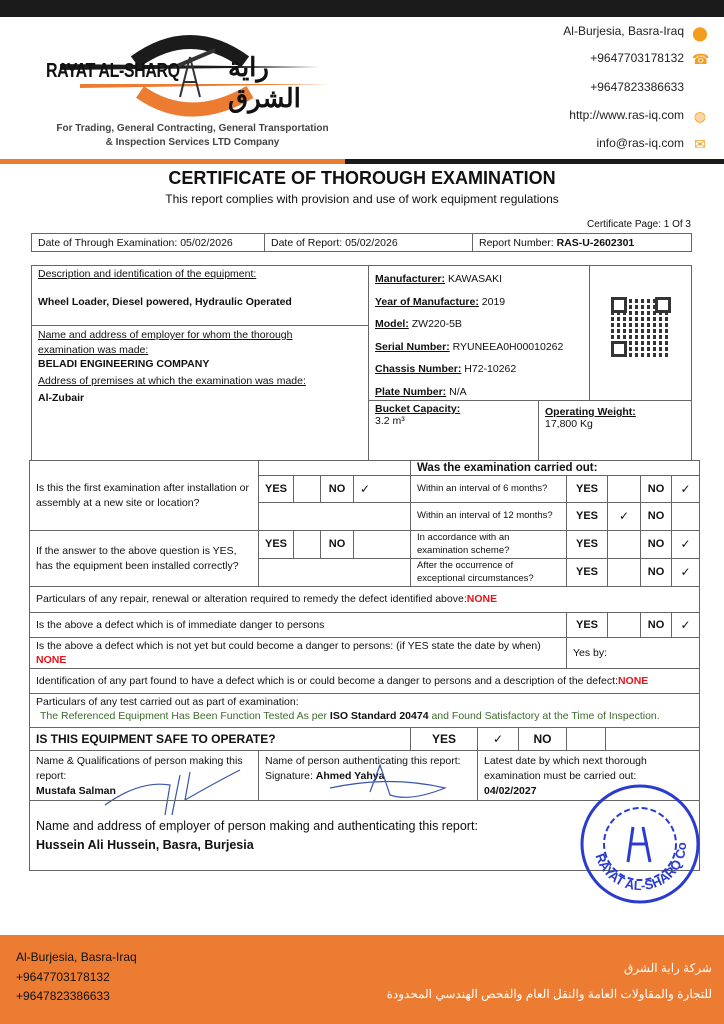  I want to click on immediate-no-checkmark: ✓, so click(685, 625).